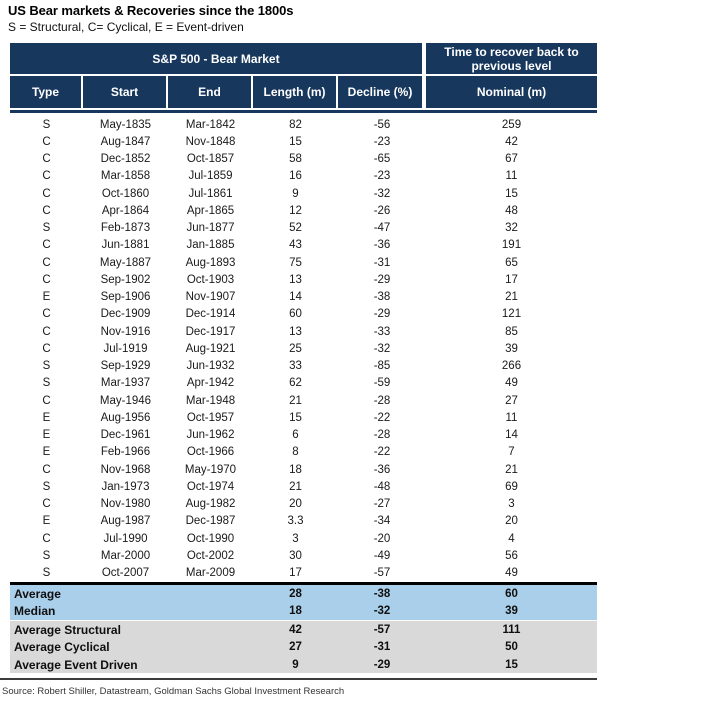 The image size is (702, 703). I want to click on column-header-decline: Decline (%), so click(382, 92).